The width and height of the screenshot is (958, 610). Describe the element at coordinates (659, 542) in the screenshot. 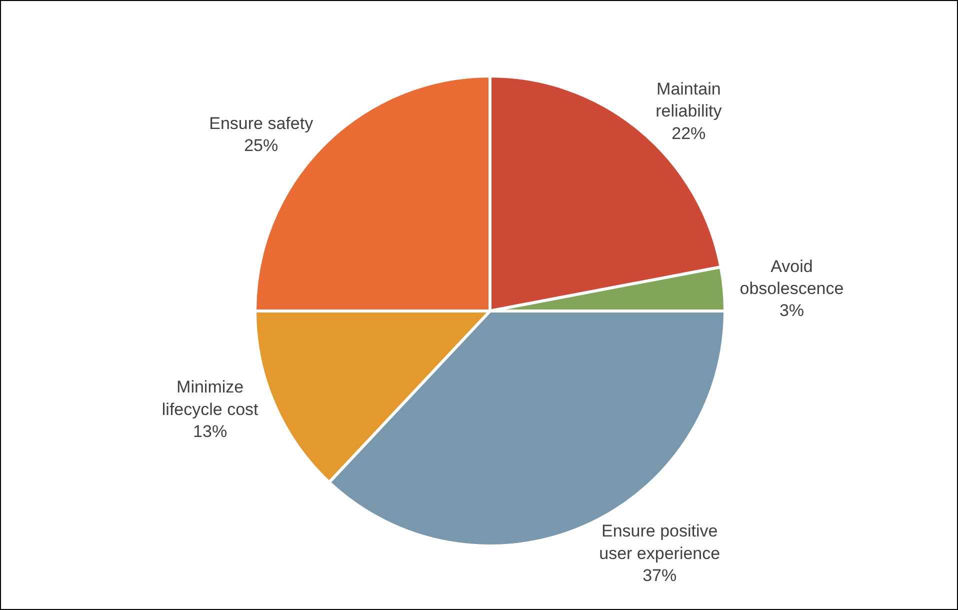

I see `slice-label: Ensure positive user experience` at that location.